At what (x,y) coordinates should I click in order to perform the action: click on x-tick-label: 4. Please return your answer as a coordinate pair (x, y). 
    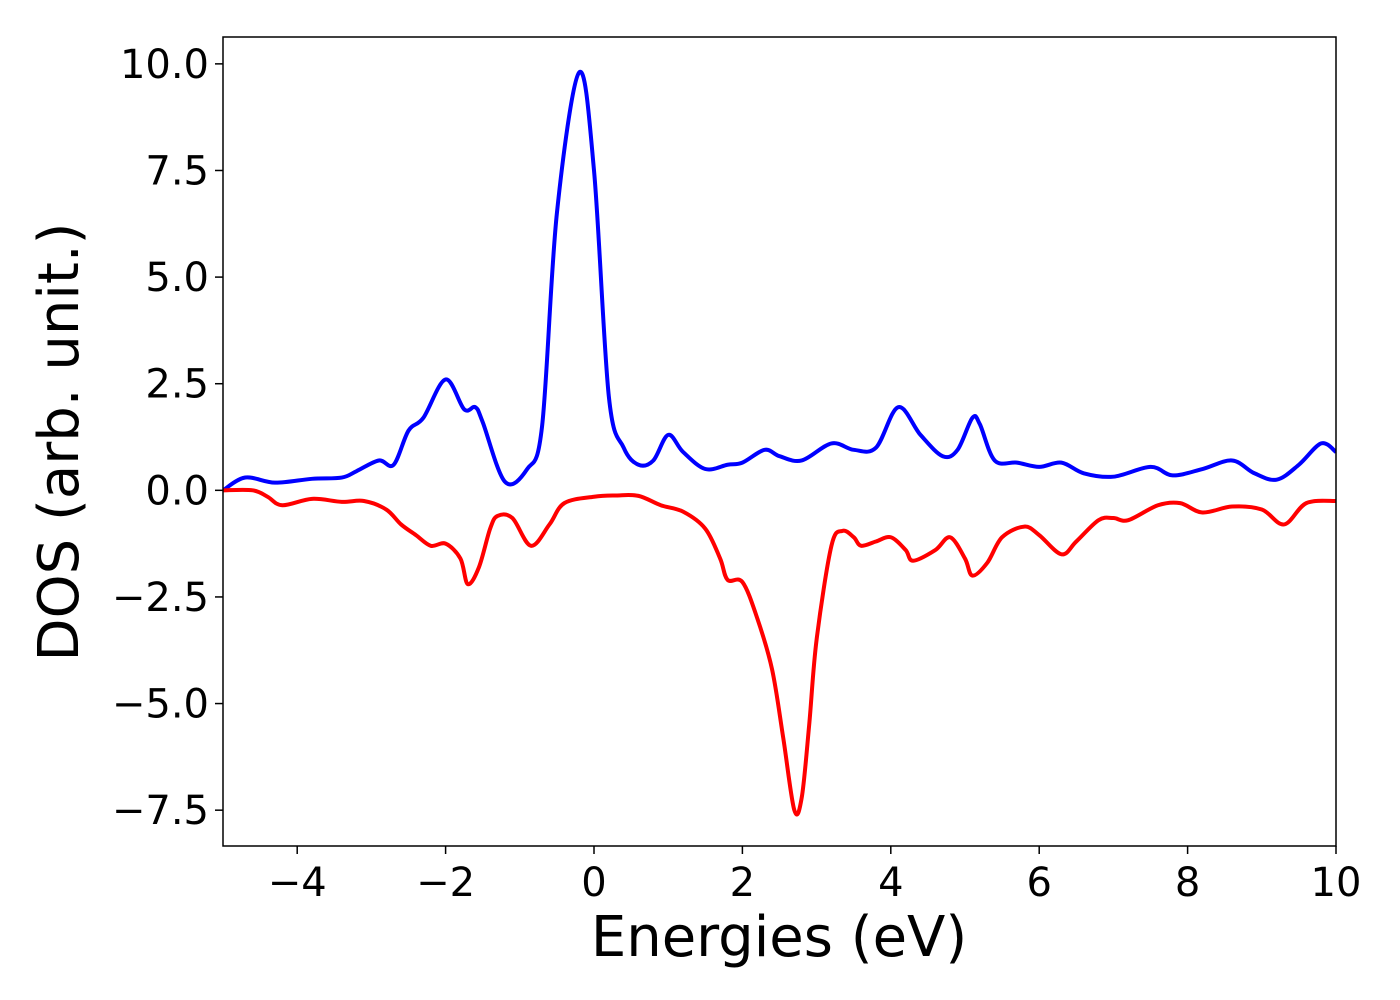
    Looking at the image, I should click on (890, 883).